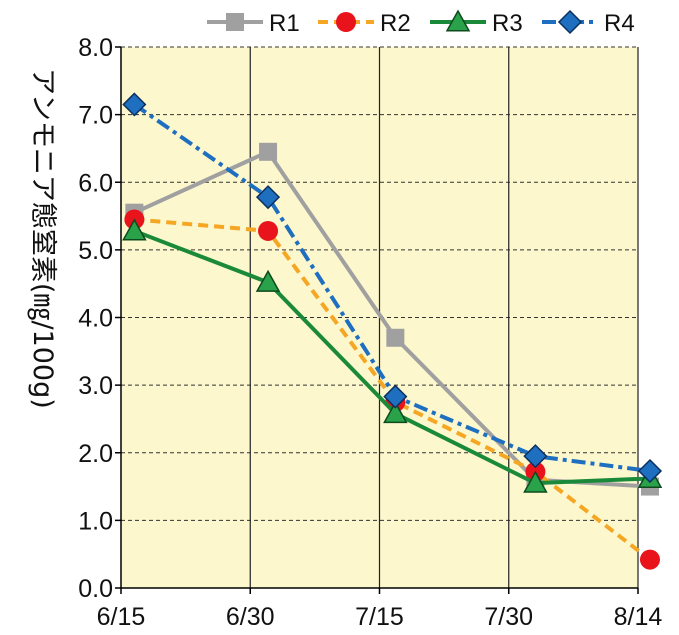 The height and width of the screenshot is (635, 679). What do you see at coordinates (95, 319) in the screenshot?
I see `y-tick-label: 4.0` at bounding box center [95, 319].